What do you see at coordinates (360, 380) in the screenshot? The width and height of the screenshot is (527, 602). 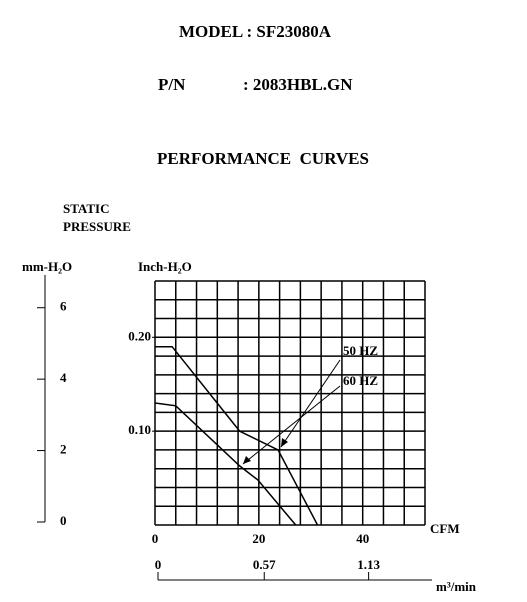 I see `legend-label: 60 HZ` at bounding box center [360, 380].